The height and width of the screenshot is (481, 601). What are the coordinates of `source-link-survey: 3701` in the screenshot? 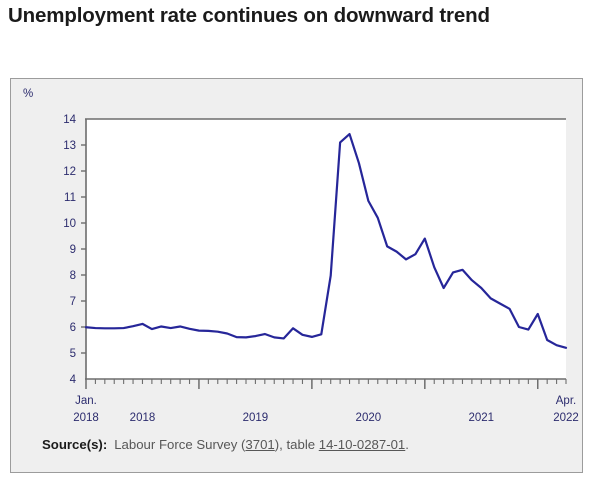 It's located at (260, 444).